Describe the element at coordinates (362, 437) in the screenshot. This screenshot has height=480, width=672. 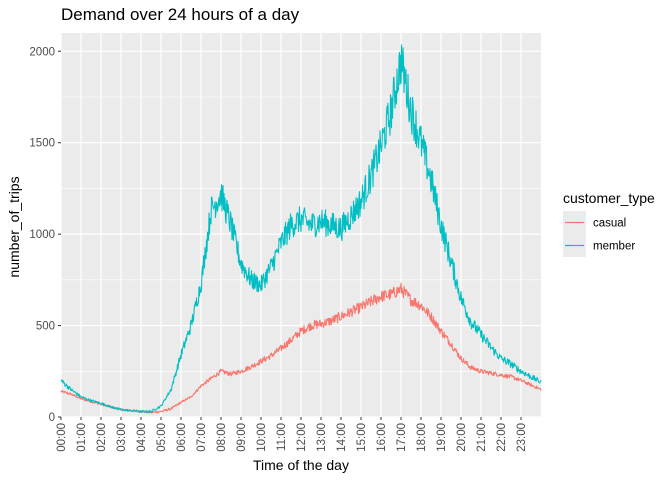
I see `x-tick-label: 15:00` at that location.